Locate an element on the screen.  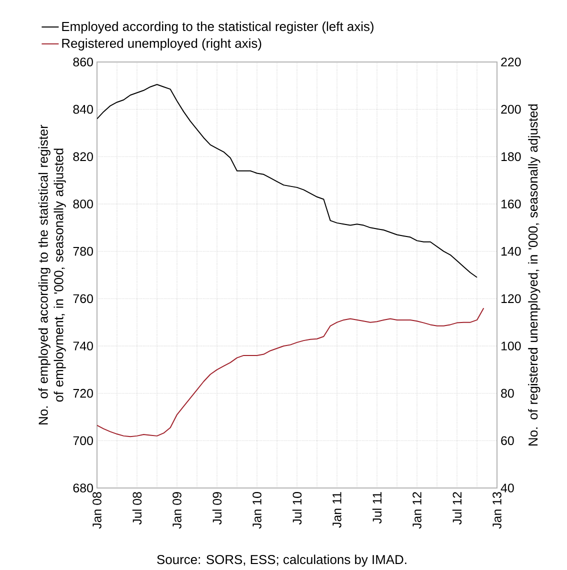
source-note: Source: SORS, ESS; calculations by IMAD. is located at coordinates (281, 560).